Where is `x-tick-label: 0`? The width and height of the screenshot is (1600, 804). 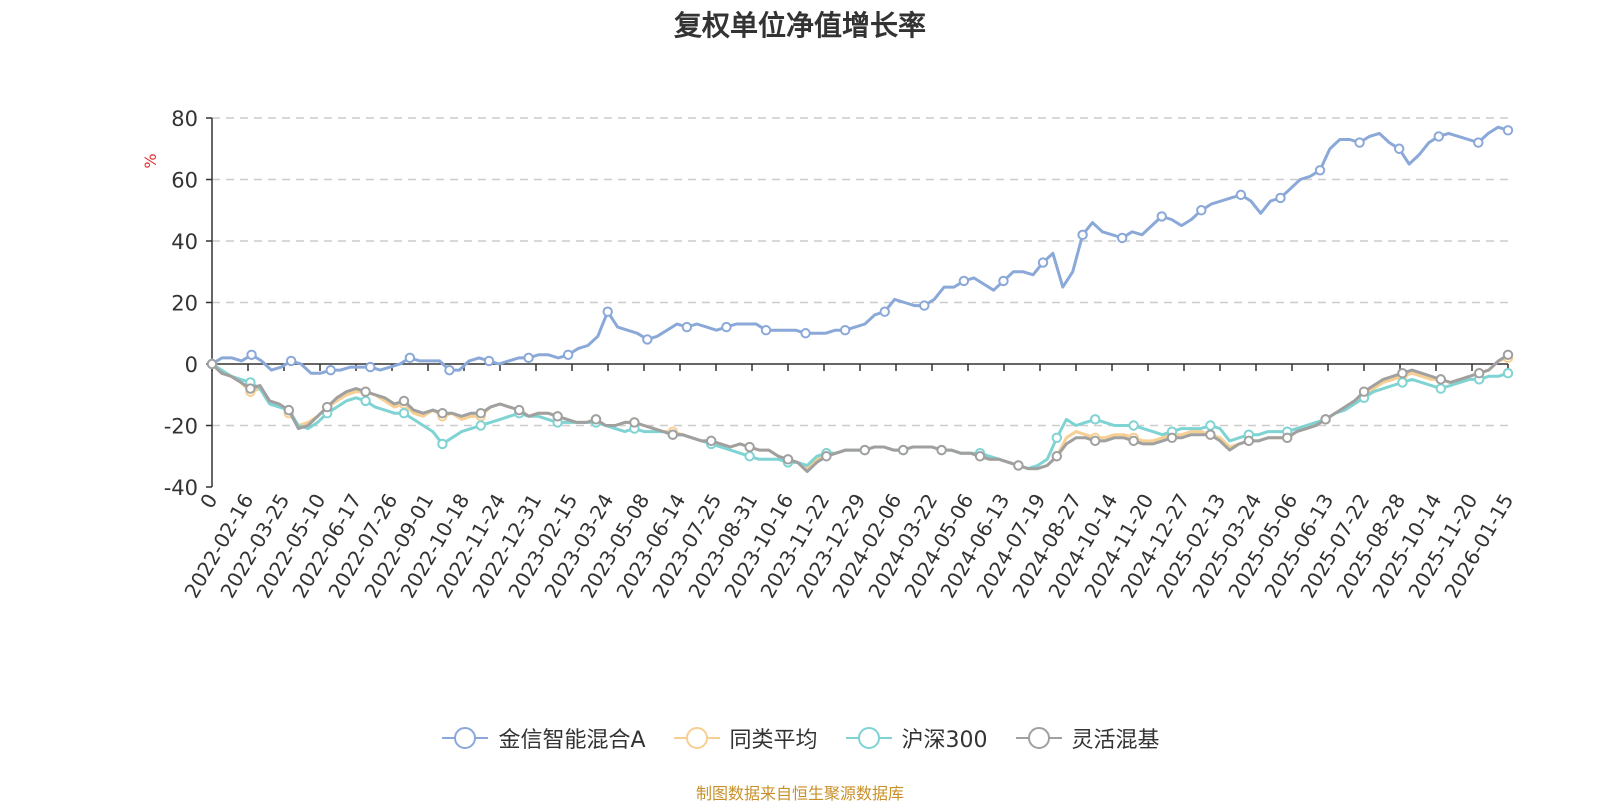 x-tick-label: 0 is located at coordinates (208, 501).